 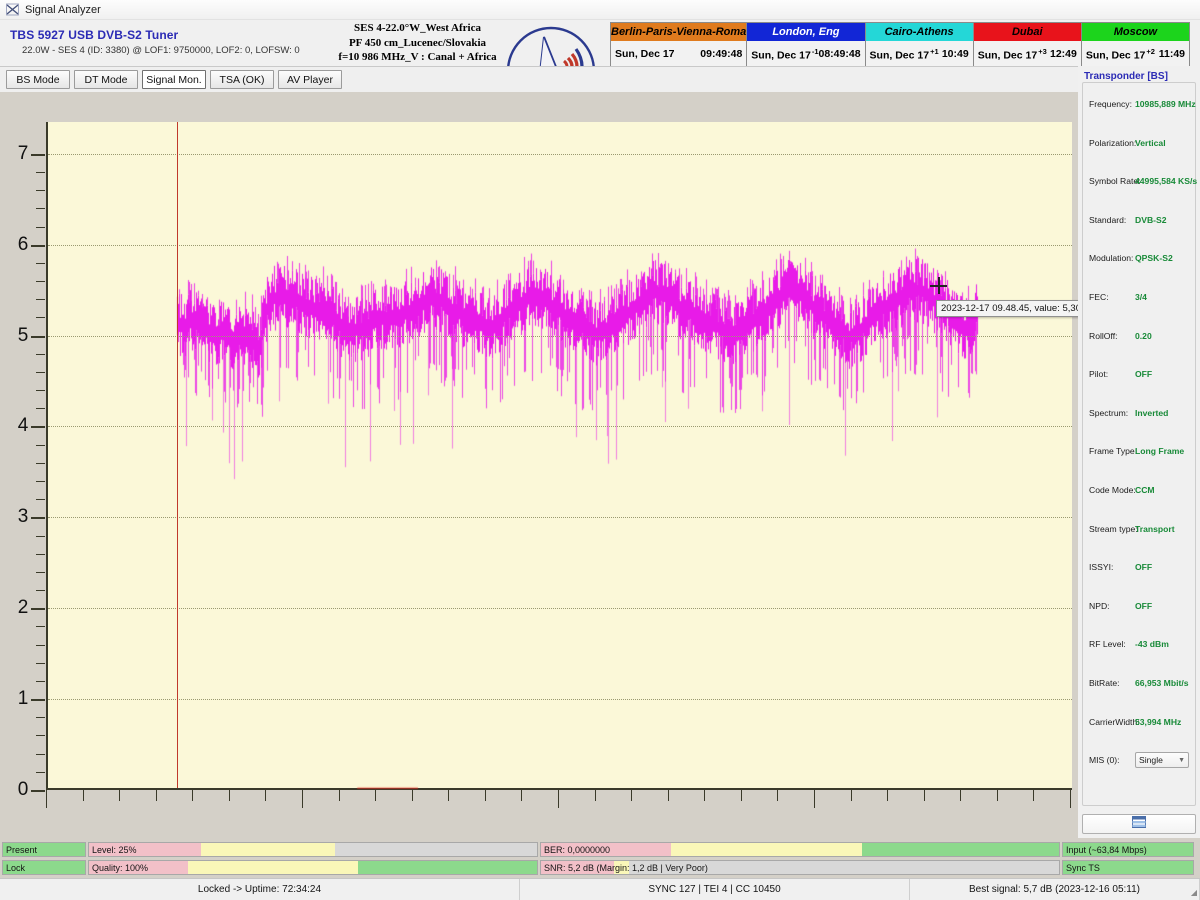 I want to click on clock-city-label: Cairo-Athens, so click(x=919, y=32).